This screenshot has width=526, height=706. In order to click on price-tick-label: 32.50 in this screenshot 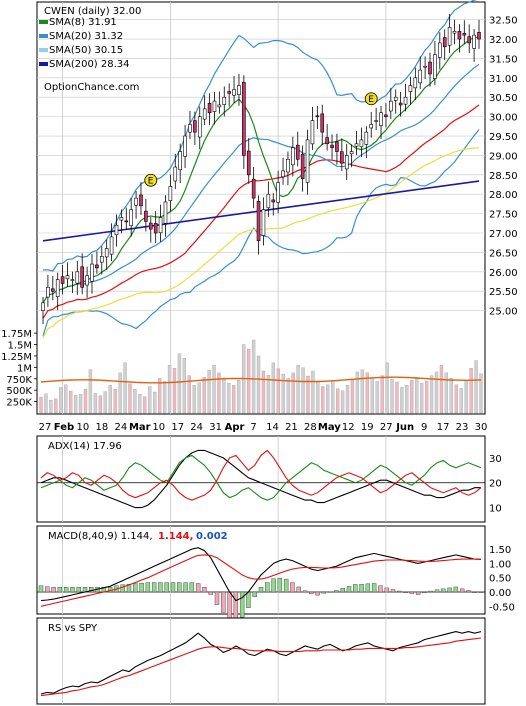, I will do `click(503, 21)`.